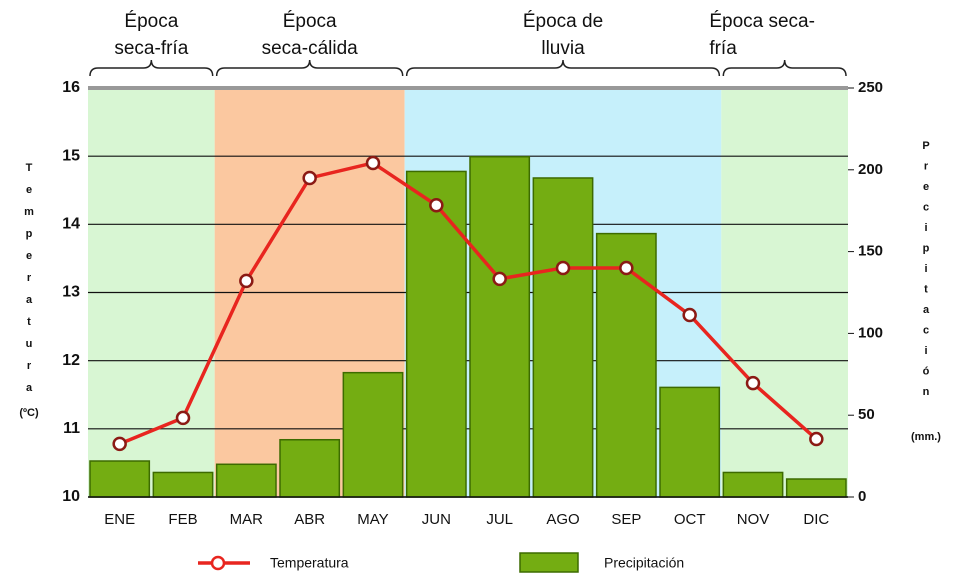 Image resolution: width=957 pixels, height=576 pixels. Describe the element at coordinates (29, 168) in the screenshot. I see `axis-label-letter: T` at that location.